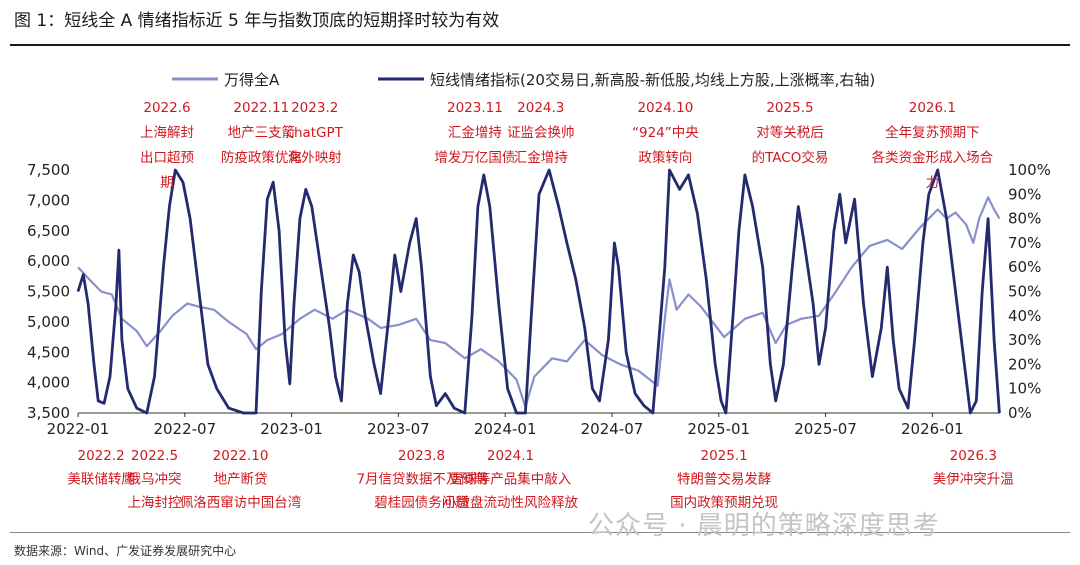 The image size is (1080, 565). I want to click on y-right-tick-label: 50%, so click(1024, 292).